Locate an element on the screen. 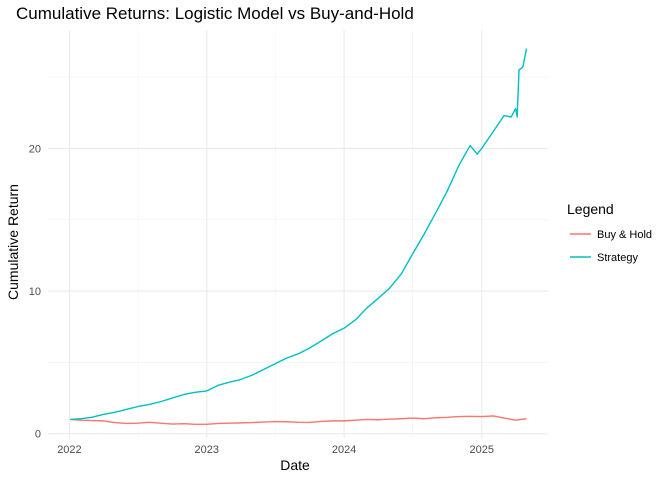 This screenshot has height=480, width=672. legend: Legend Buy & Hold Strategy is located at coordinates (609, 232).